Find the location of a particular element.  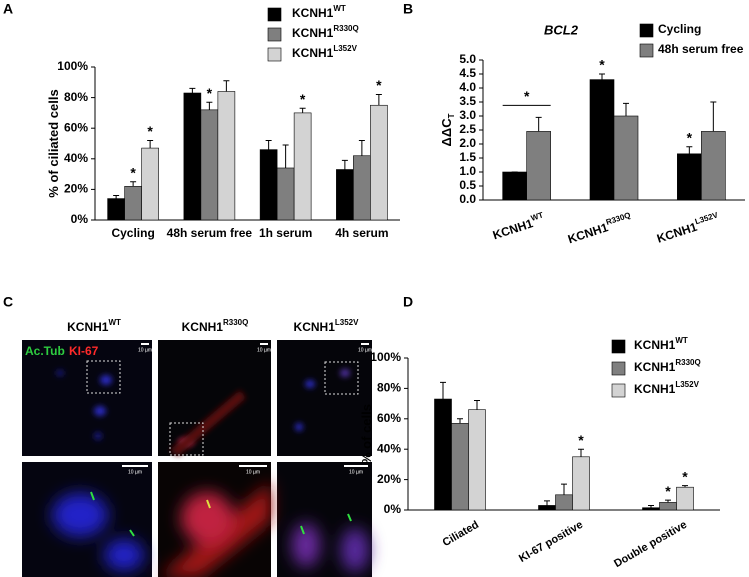

y-axis-label-main: % of cells is located at coordinates (366, 434).